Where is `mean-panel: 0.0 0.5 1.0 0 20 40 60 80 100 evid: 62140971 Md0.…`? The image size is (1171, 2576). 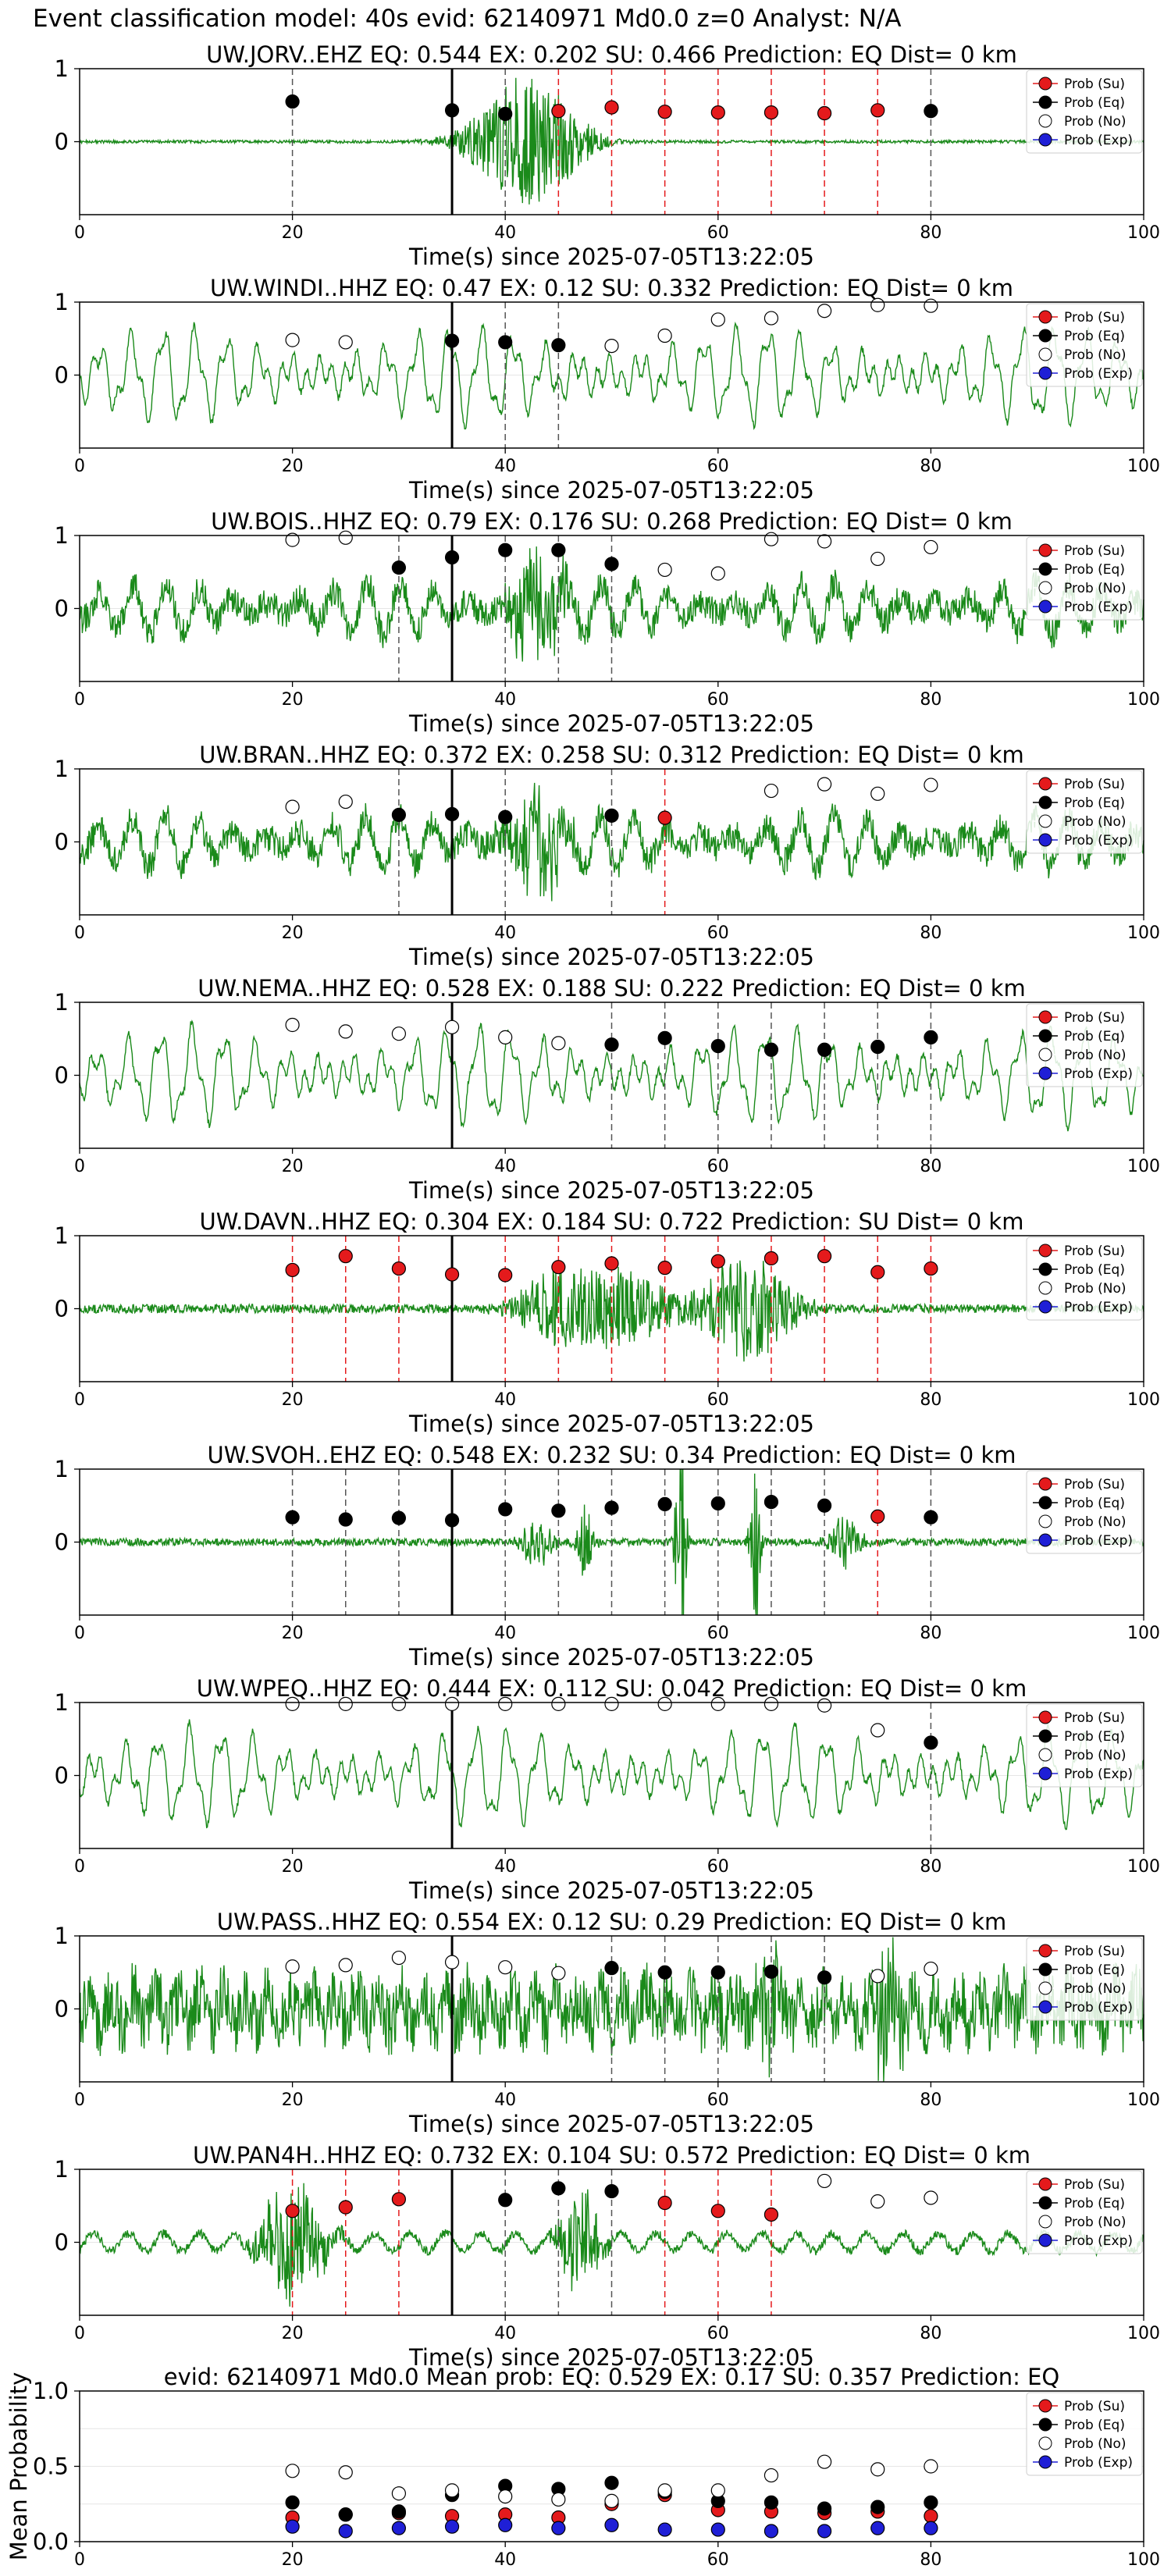
mean-panel: 0.0 0.5 1.0 0 20 40 60 80 100 evid: 62140971 Md0.… is located at coordinates (582, 2467).